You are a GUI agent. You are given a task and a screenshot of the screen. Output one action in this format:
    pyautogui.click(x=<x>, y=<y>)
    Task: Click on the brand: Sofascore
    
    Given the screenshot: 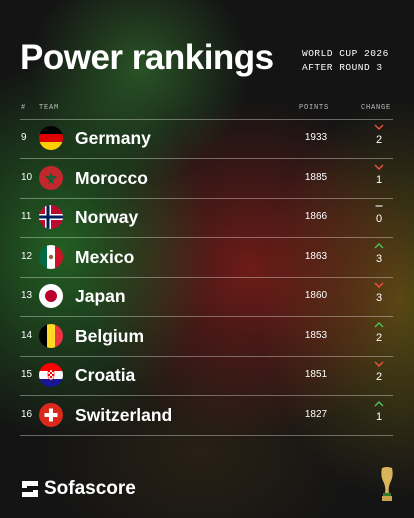 What is the action you would take?
    pyautogui.click(x=90, y=488)
    